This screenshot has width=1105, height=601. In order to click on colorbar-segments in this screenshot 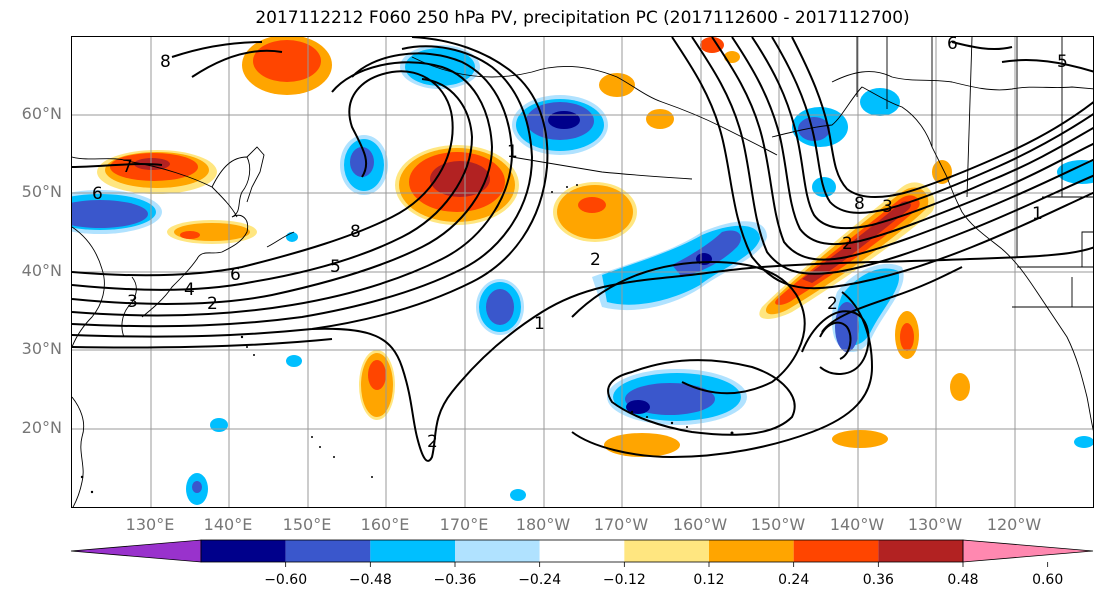, I will do `click(582, 553)`.